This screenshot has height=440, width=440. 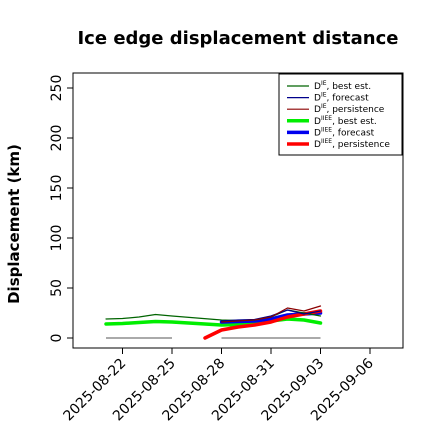 What do you see at coordinates (57, 238) in the screenshot?
I see `y-tick-label: 100` at bounding box center [57, 238].